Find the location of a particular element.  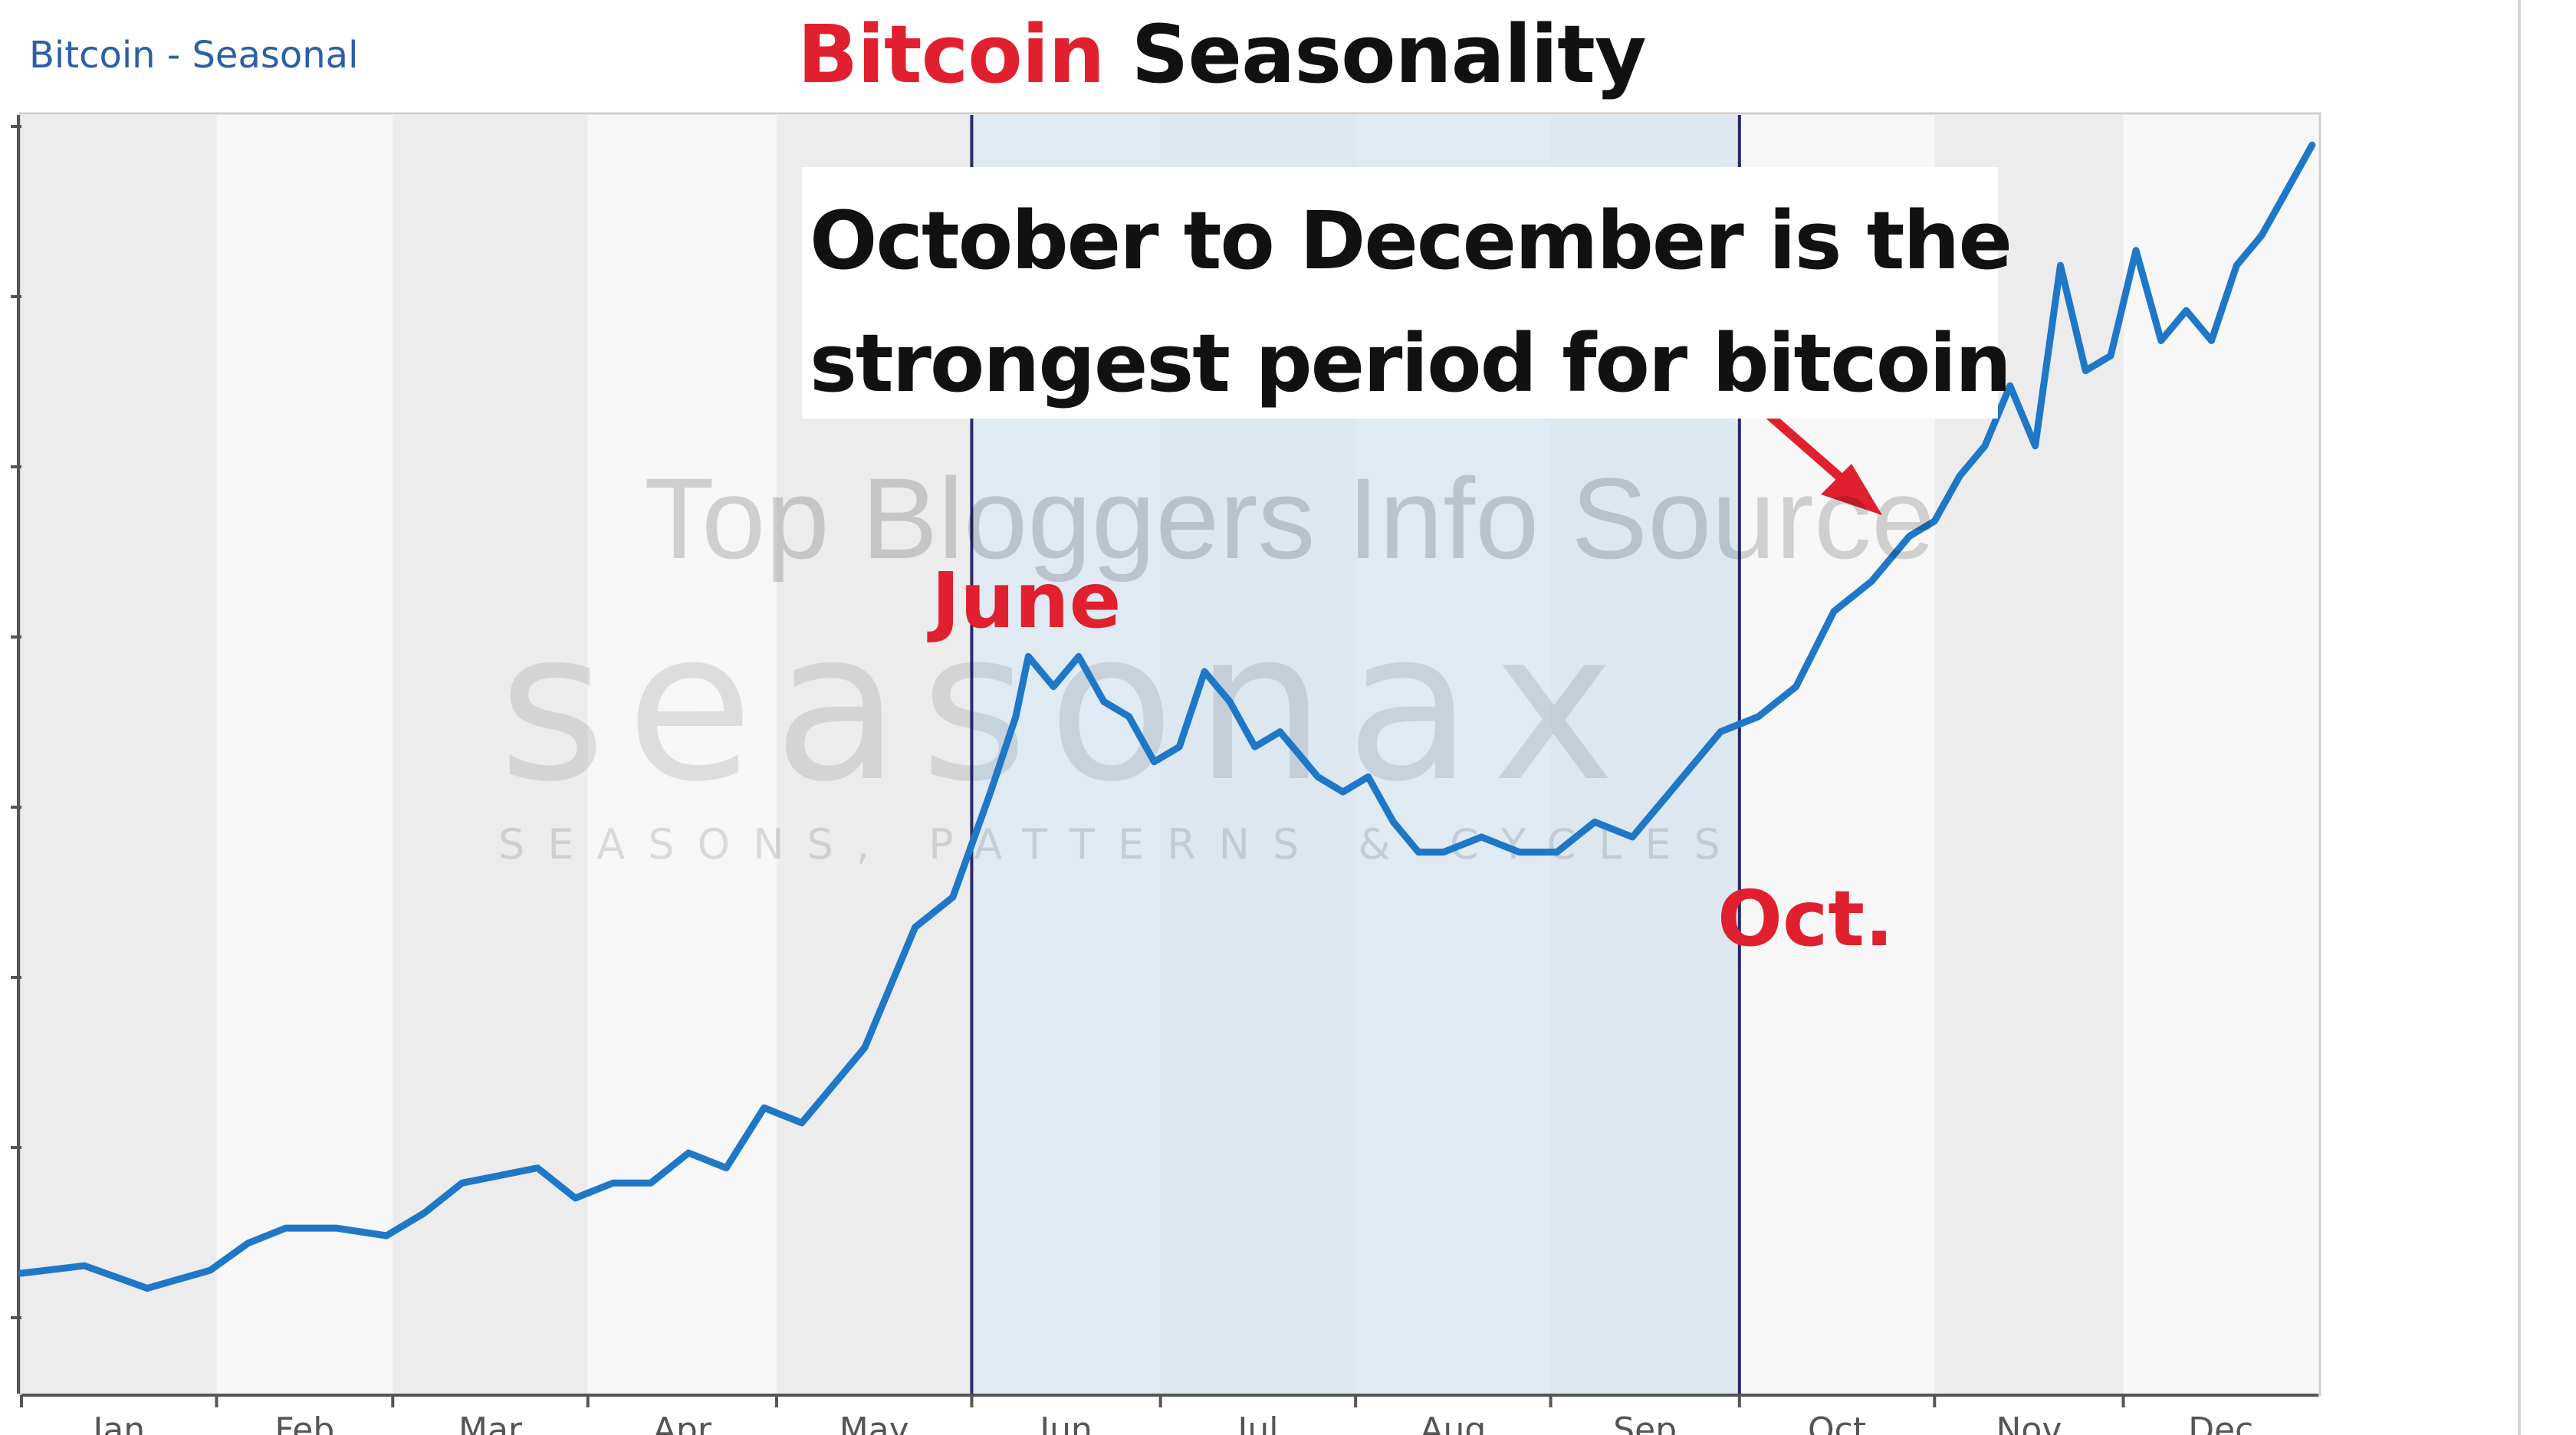

x-tick-label: May is located at coordinates (875, 1422).